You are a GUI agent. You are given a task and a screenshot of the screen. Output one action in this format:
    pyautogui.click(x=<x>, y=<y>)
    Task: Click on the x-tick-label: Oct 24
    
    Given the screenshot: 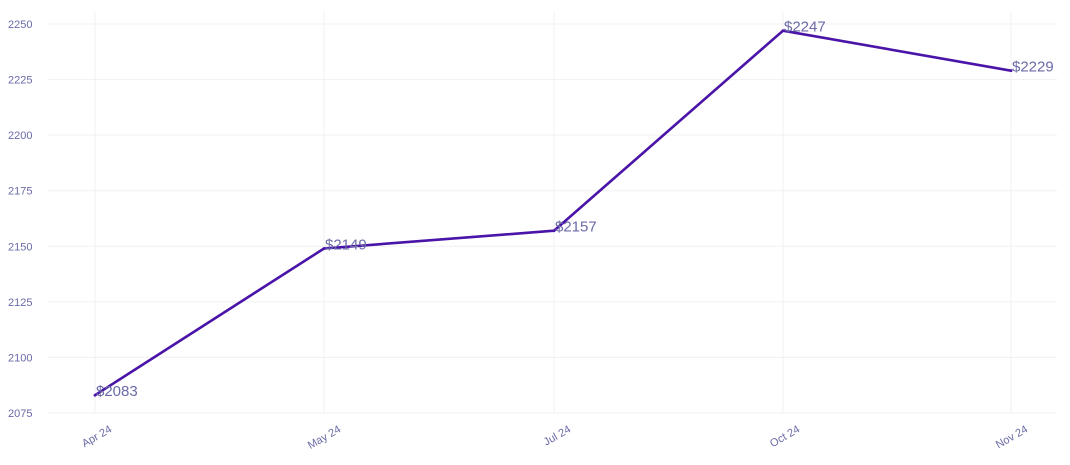 What is the action you would take?
    pyautogui.click(x=785, y=436)
    